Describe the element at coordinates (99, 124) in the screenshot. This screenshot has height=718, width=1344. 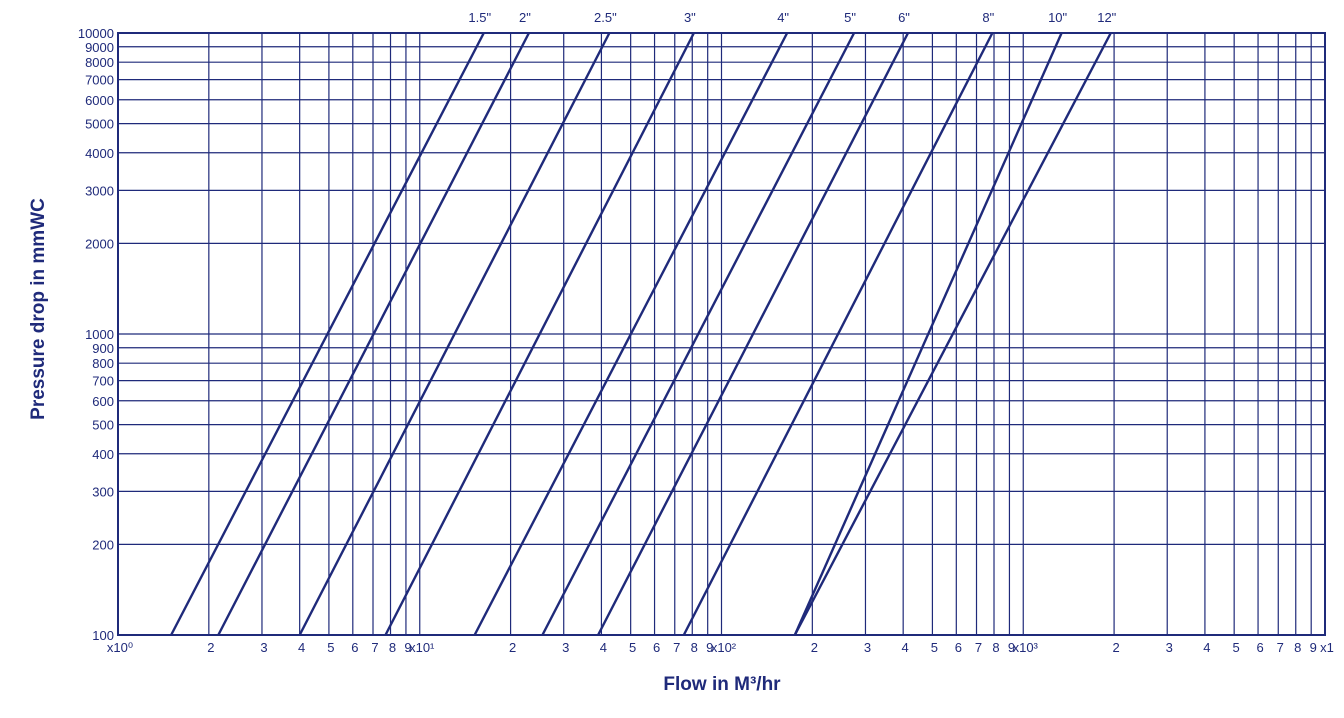
I see `y-tick-label: 5000` at that location.